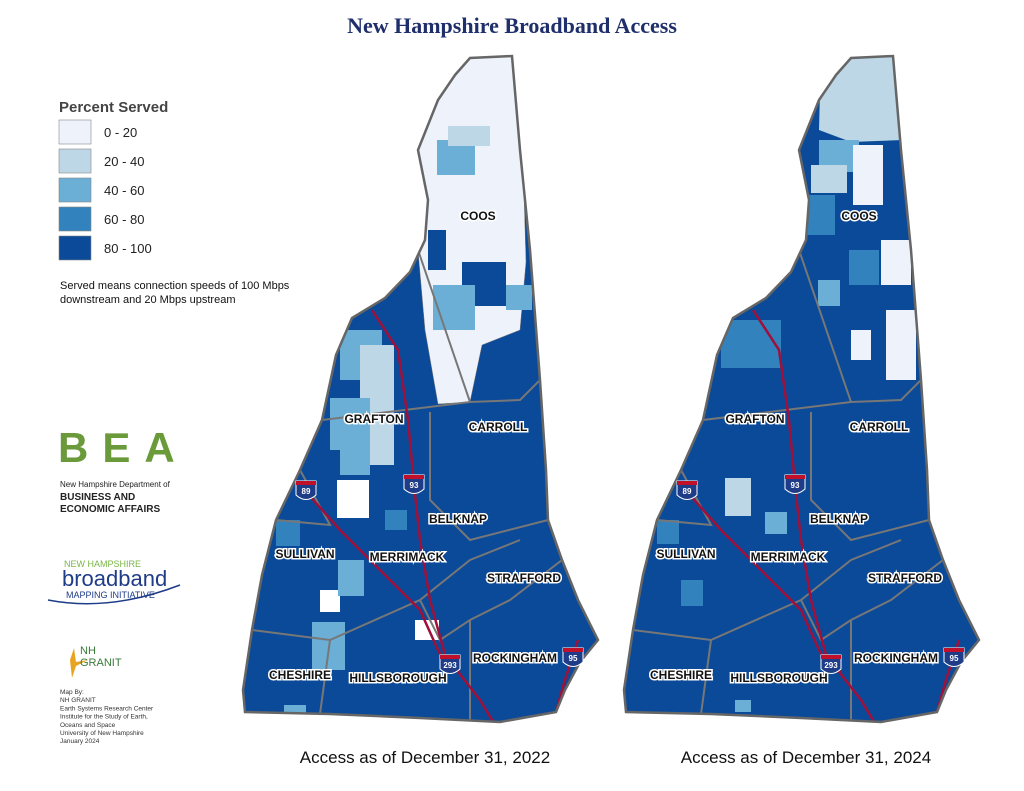 The height and width of the screenshot is (791, 1024). What do you see at coordinates (120, 132) in the screenshot?
I see `legend-label: 0 - 20` at bounding box center [120, 132].